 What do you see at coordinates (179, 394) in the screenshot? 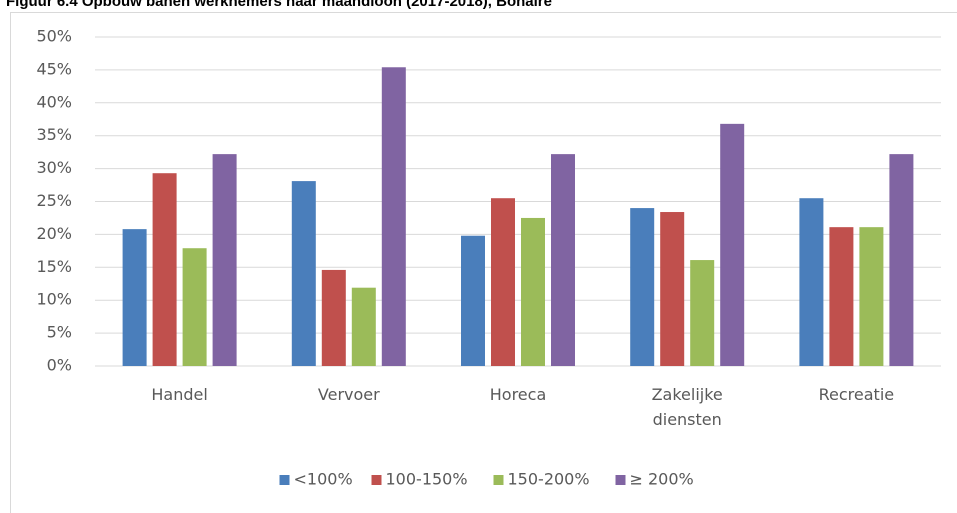
I see `x-tick-label: Handel` at bounding box center [179, 394].